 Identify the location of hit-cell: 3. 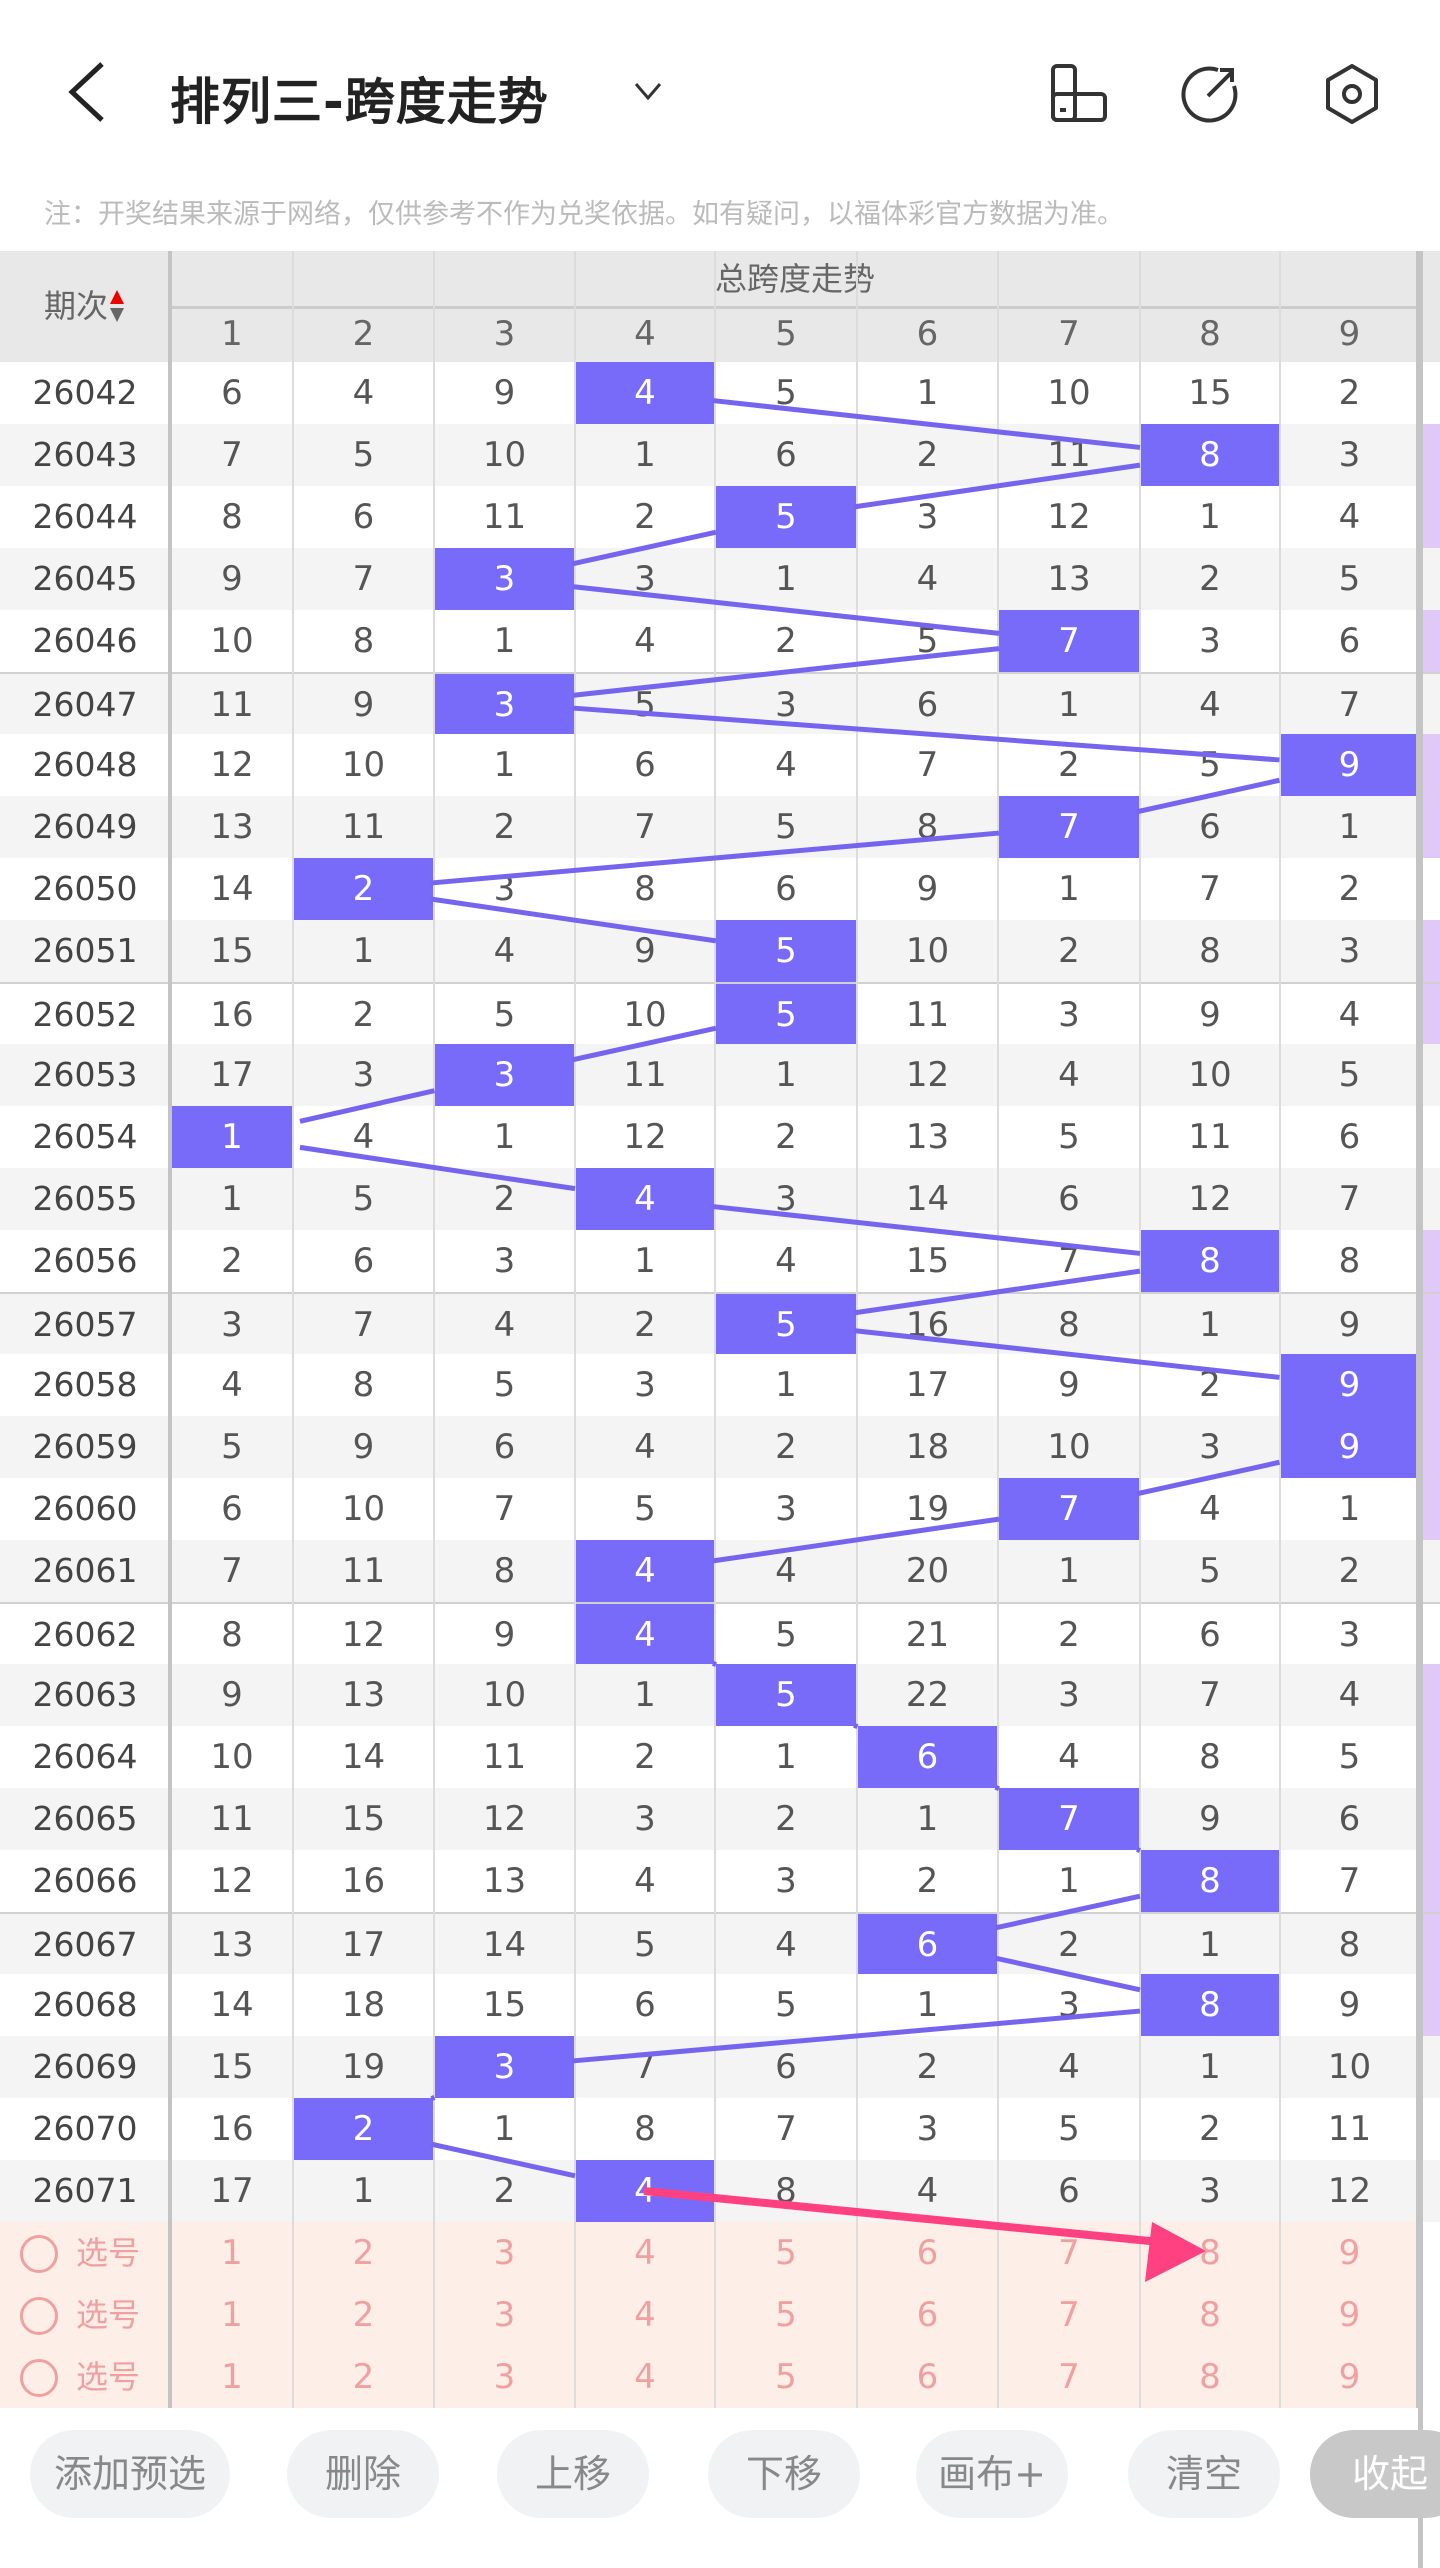
(504, 1075).